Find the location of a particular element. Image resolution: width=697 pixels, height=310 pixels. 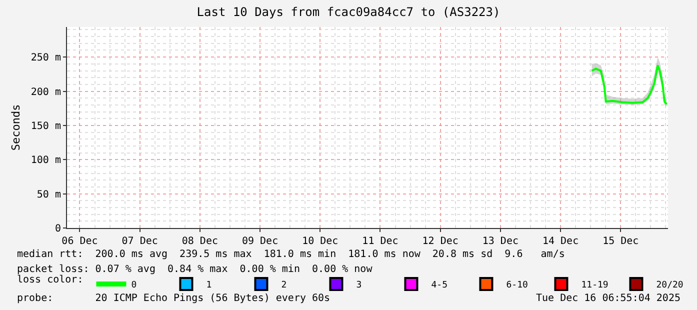

legend-title: loss color: is located at coordinates (50, 280).